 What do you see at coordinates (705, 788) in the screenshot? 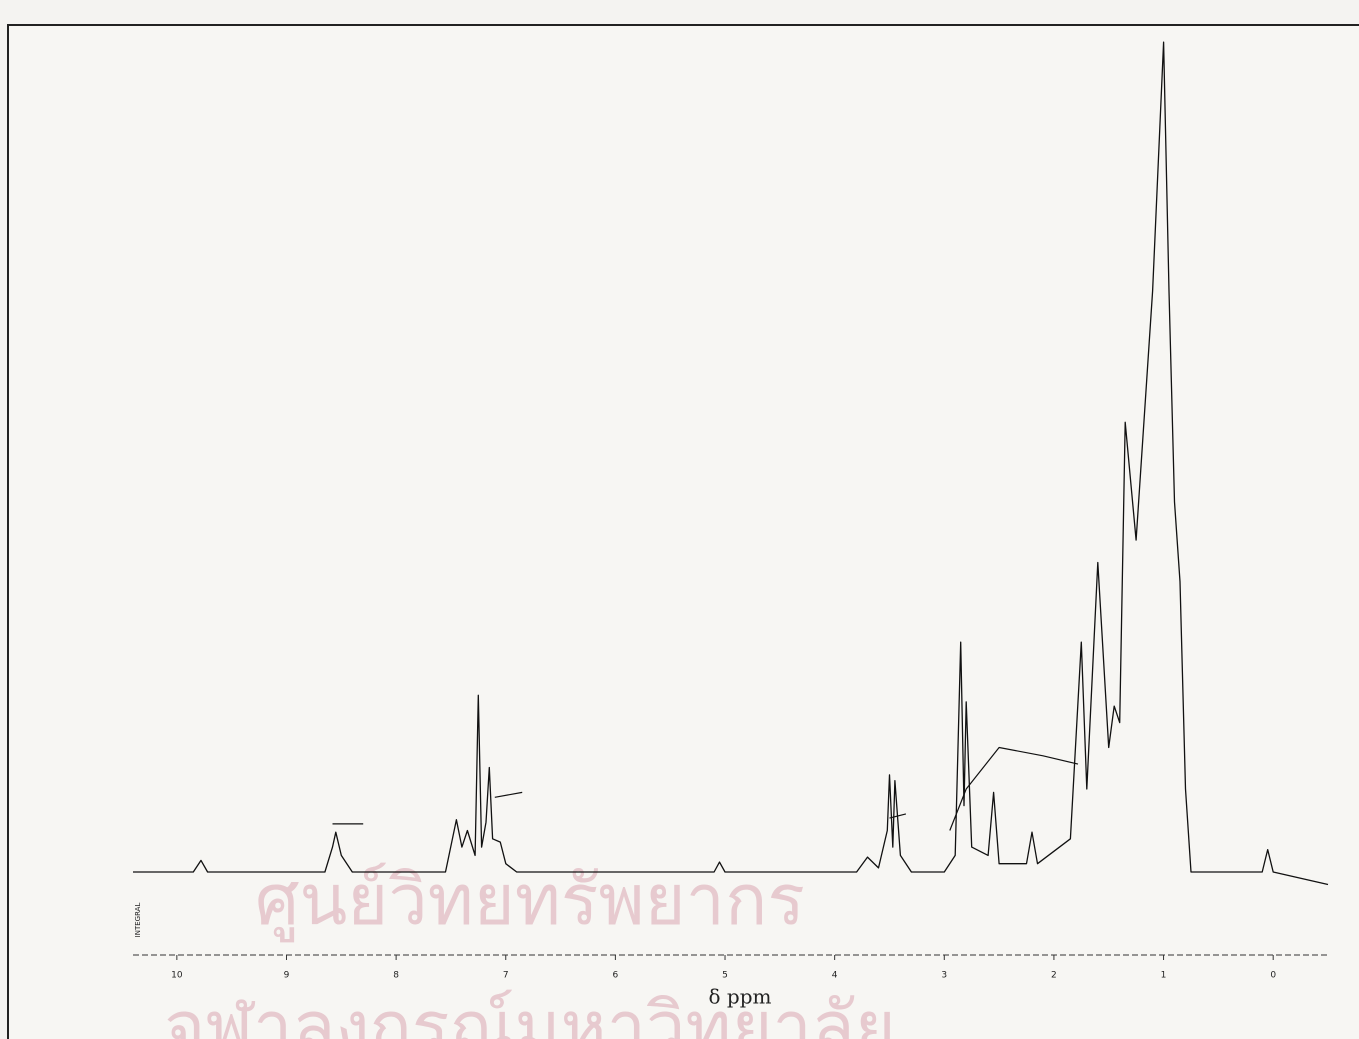
I see `integral-line` at bounding box center [705, 788].